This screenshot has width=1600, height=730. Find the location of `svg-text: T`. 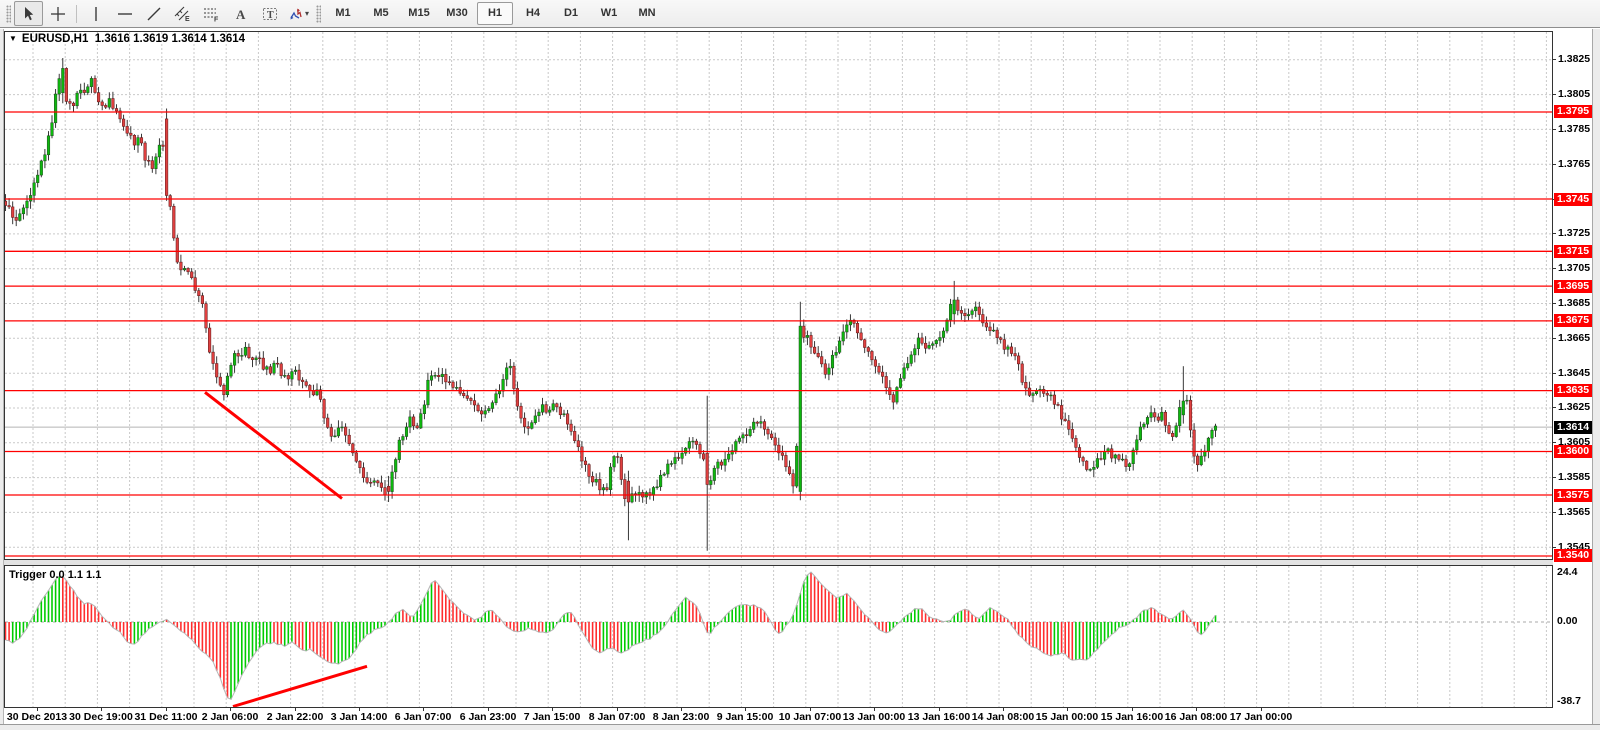

svg-text: T is located at coordinates (270, 15).